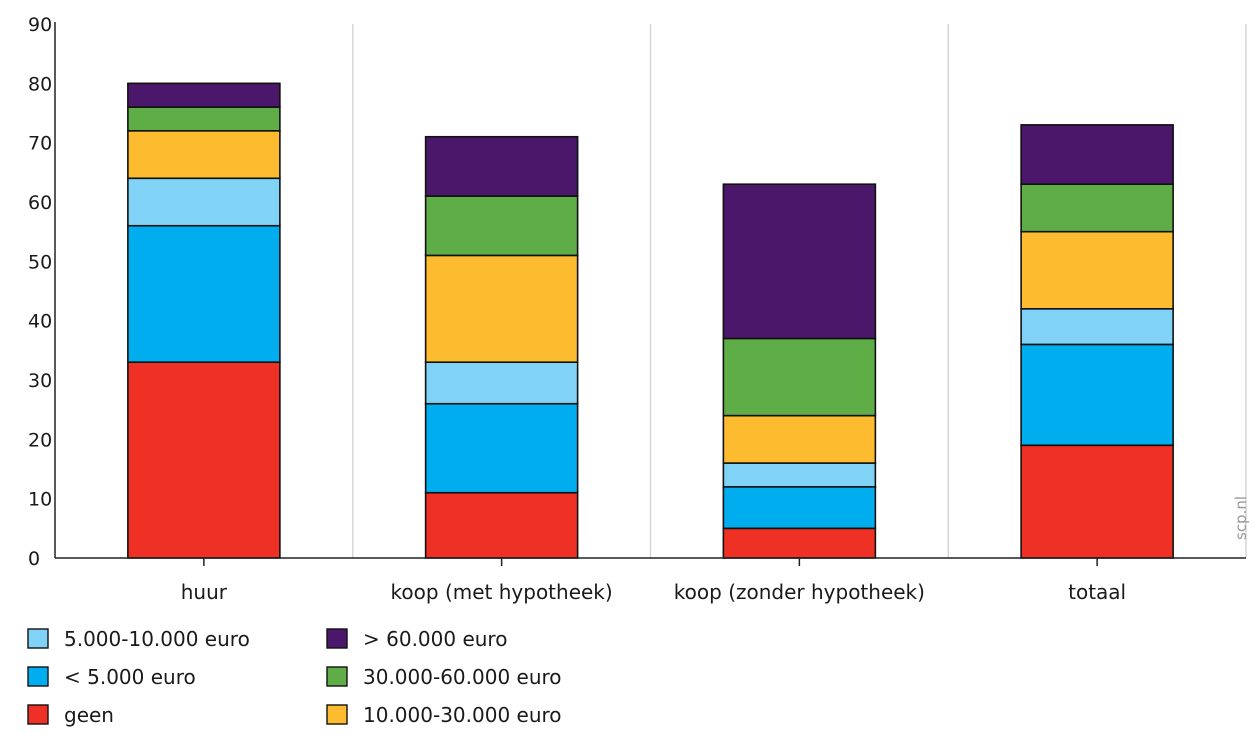 This screenshot has height=735, width=1254. What do you see at coordinates (40, 203) in the screenshot?
I see `y-tick-label: 60` at bounding box center [40, 203].